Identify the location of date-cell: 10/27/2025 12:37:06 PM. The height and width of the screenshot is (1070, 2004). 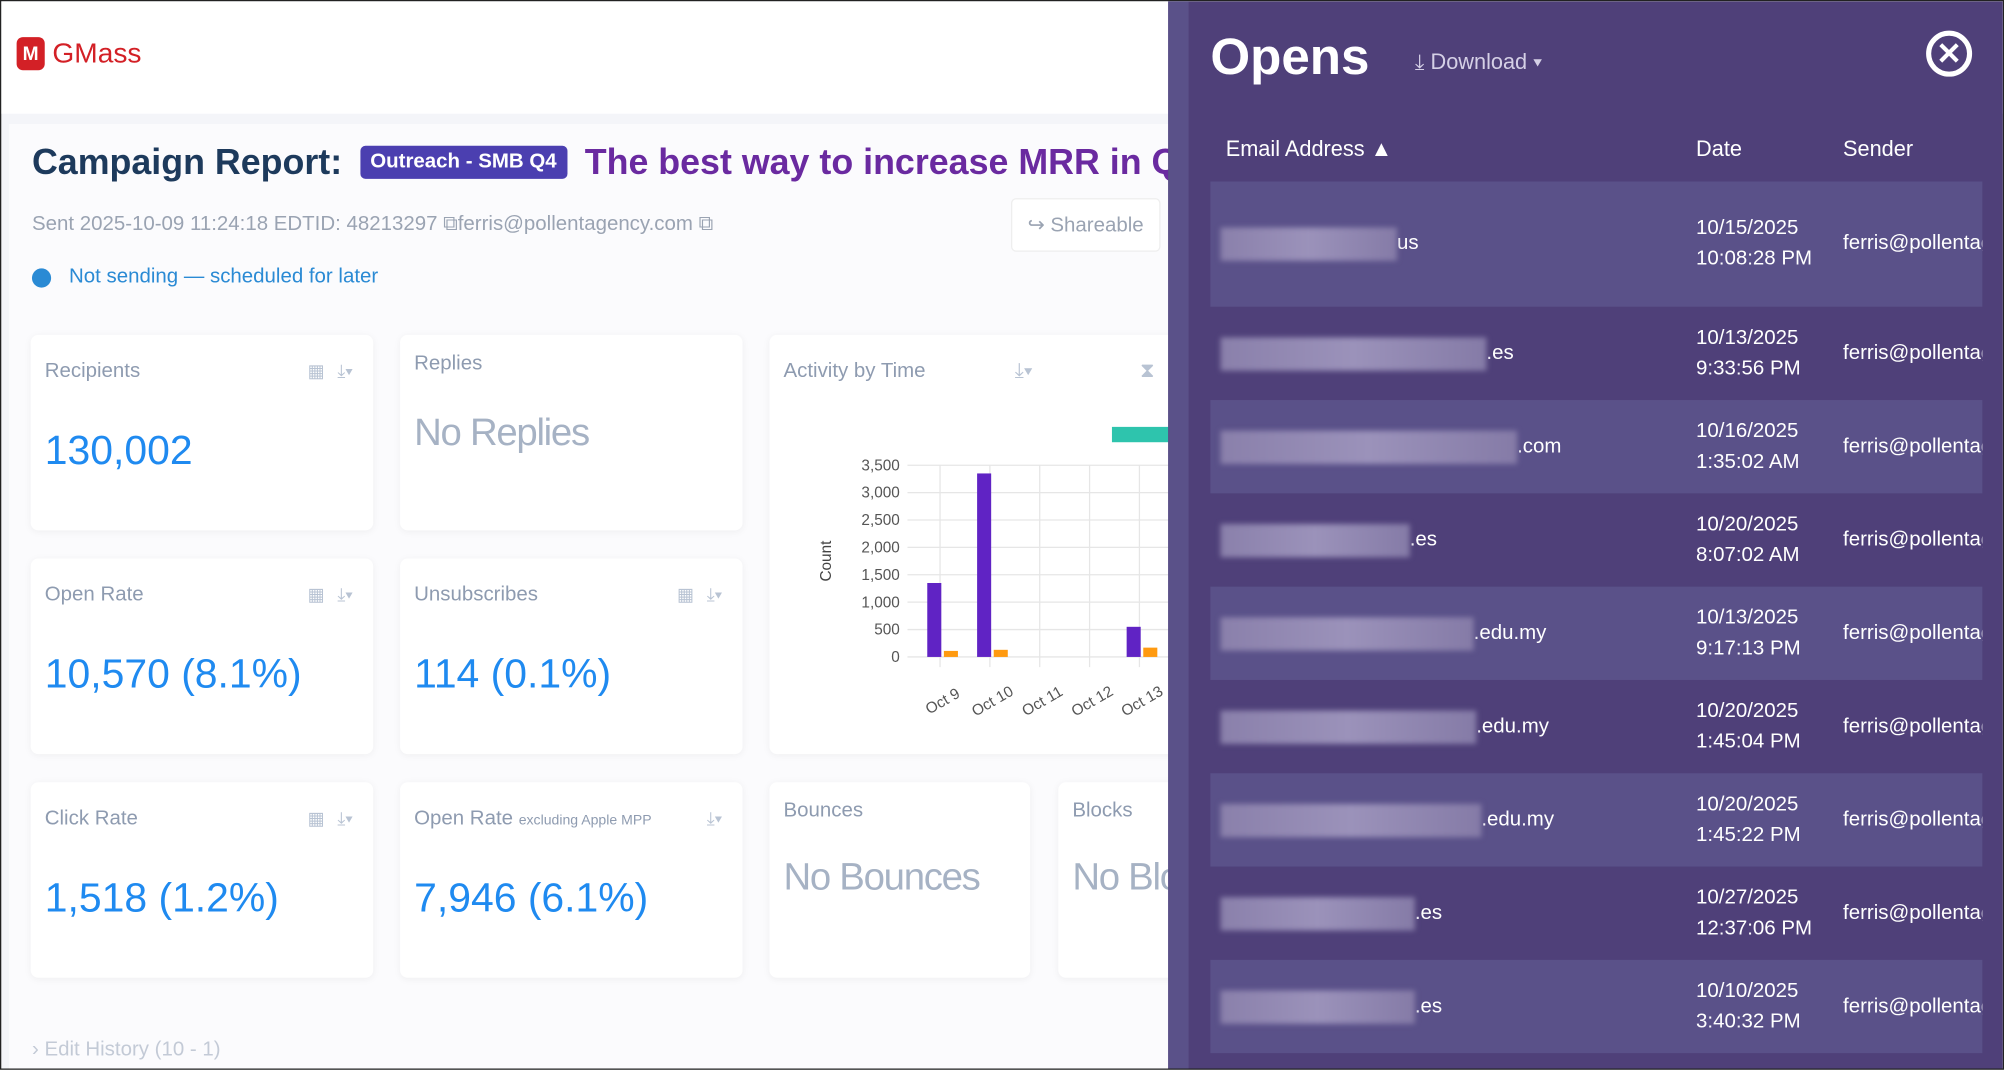
(1754, 912).